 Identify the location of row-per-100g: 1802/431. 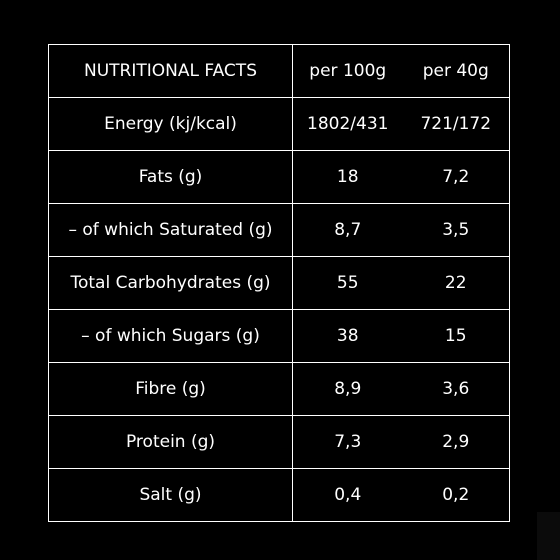
(347, 124).